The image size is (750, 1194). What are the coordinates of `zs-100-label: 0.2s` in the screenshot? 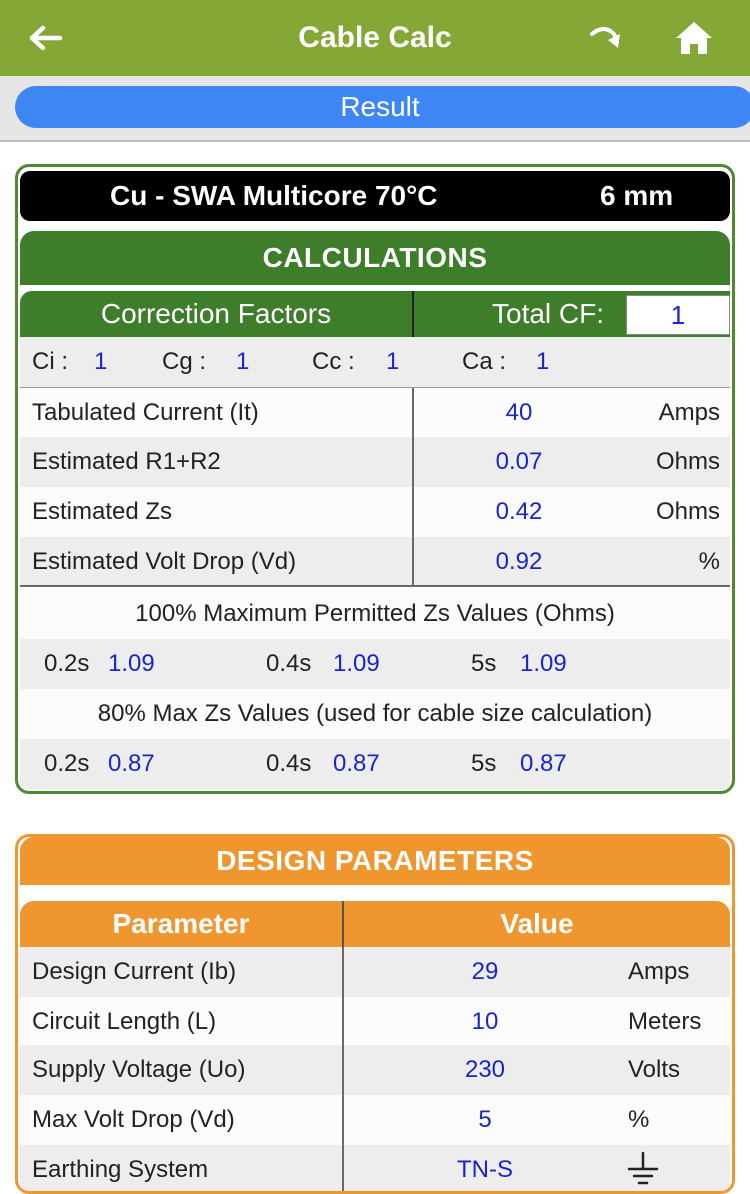 It's located at (67, 663).